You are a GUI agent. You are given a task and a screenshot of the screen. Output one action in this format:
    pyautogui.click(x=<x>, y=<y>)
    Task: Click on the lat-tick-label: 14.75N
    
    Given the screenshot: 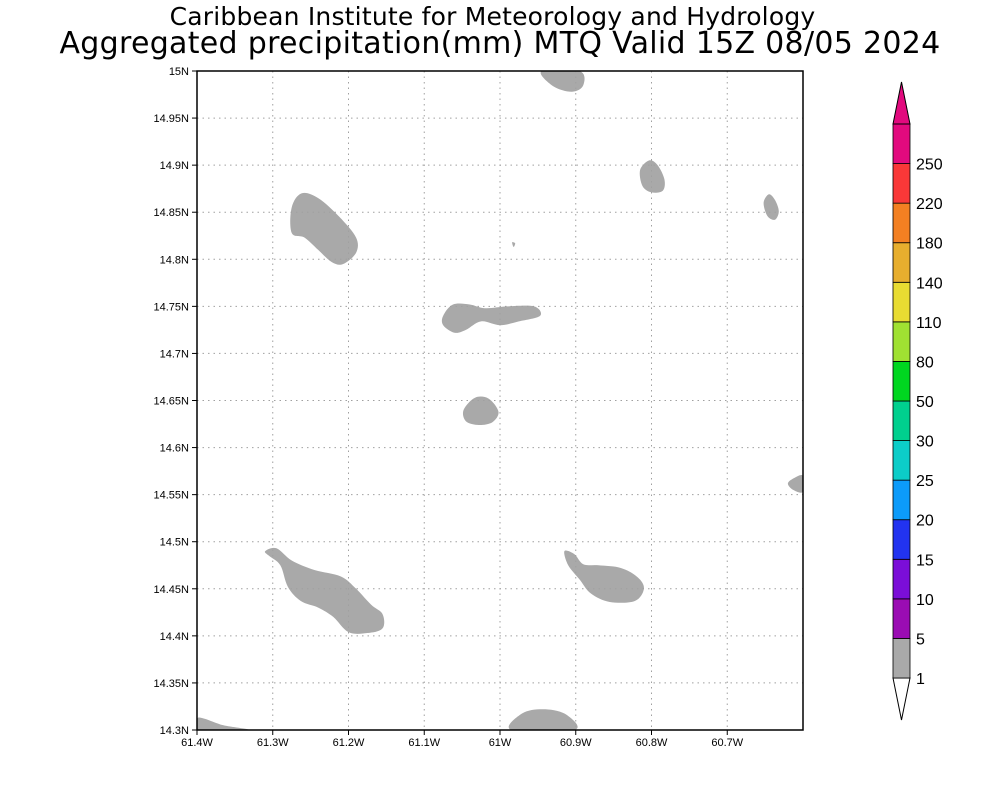 What is the action you would take?
    pyautogui.click(x=172, y=307)
    